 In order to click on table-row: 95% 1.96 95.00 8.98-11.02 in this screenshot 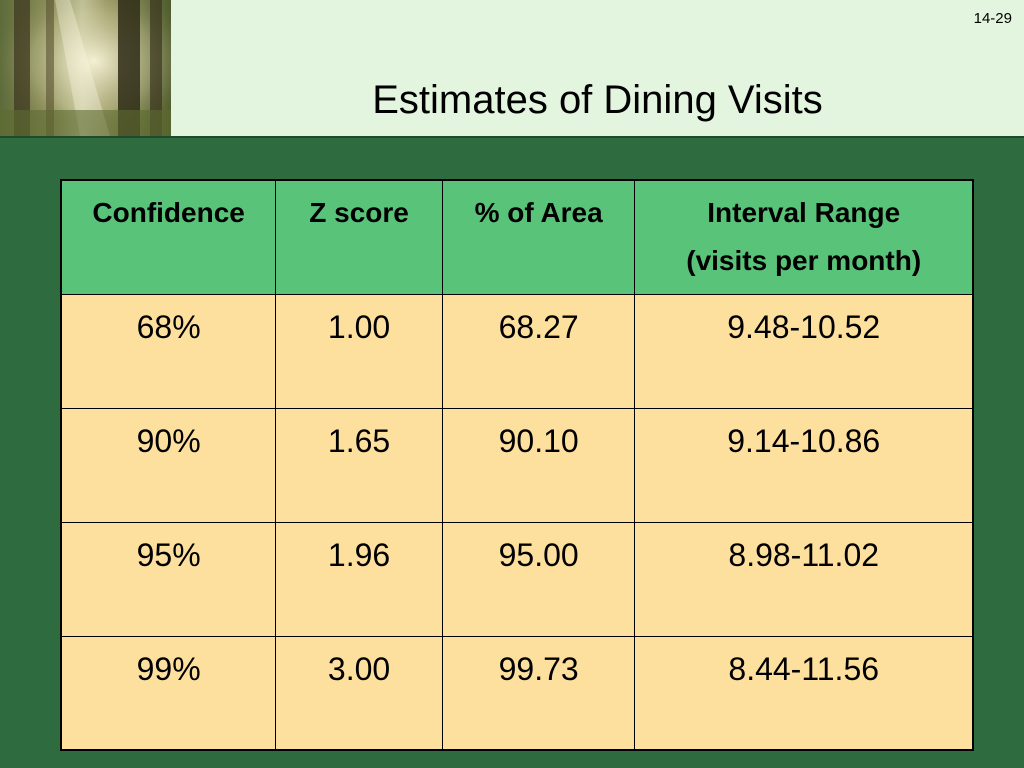, I will do `click(517, 579)`.